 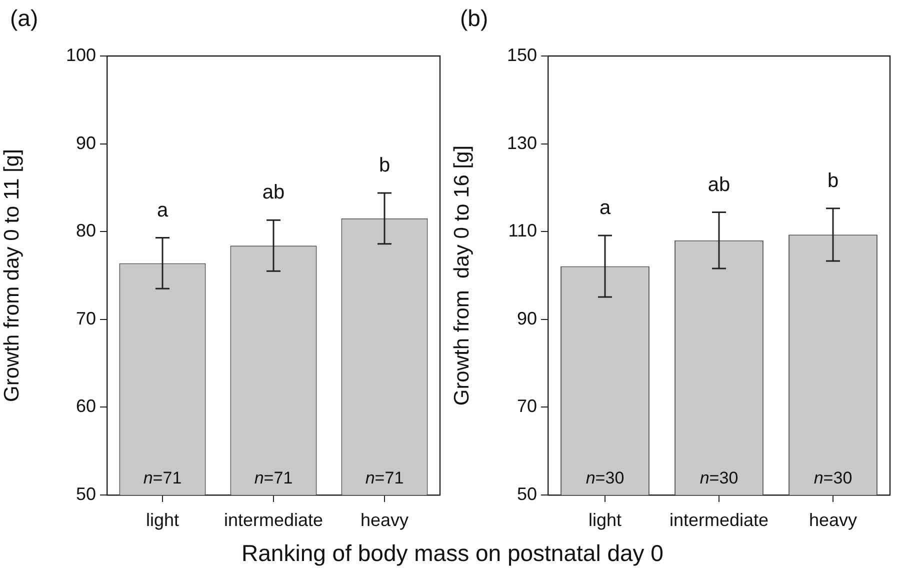 I want to click on y-tick-label: 130, so click(x=521, y=142).